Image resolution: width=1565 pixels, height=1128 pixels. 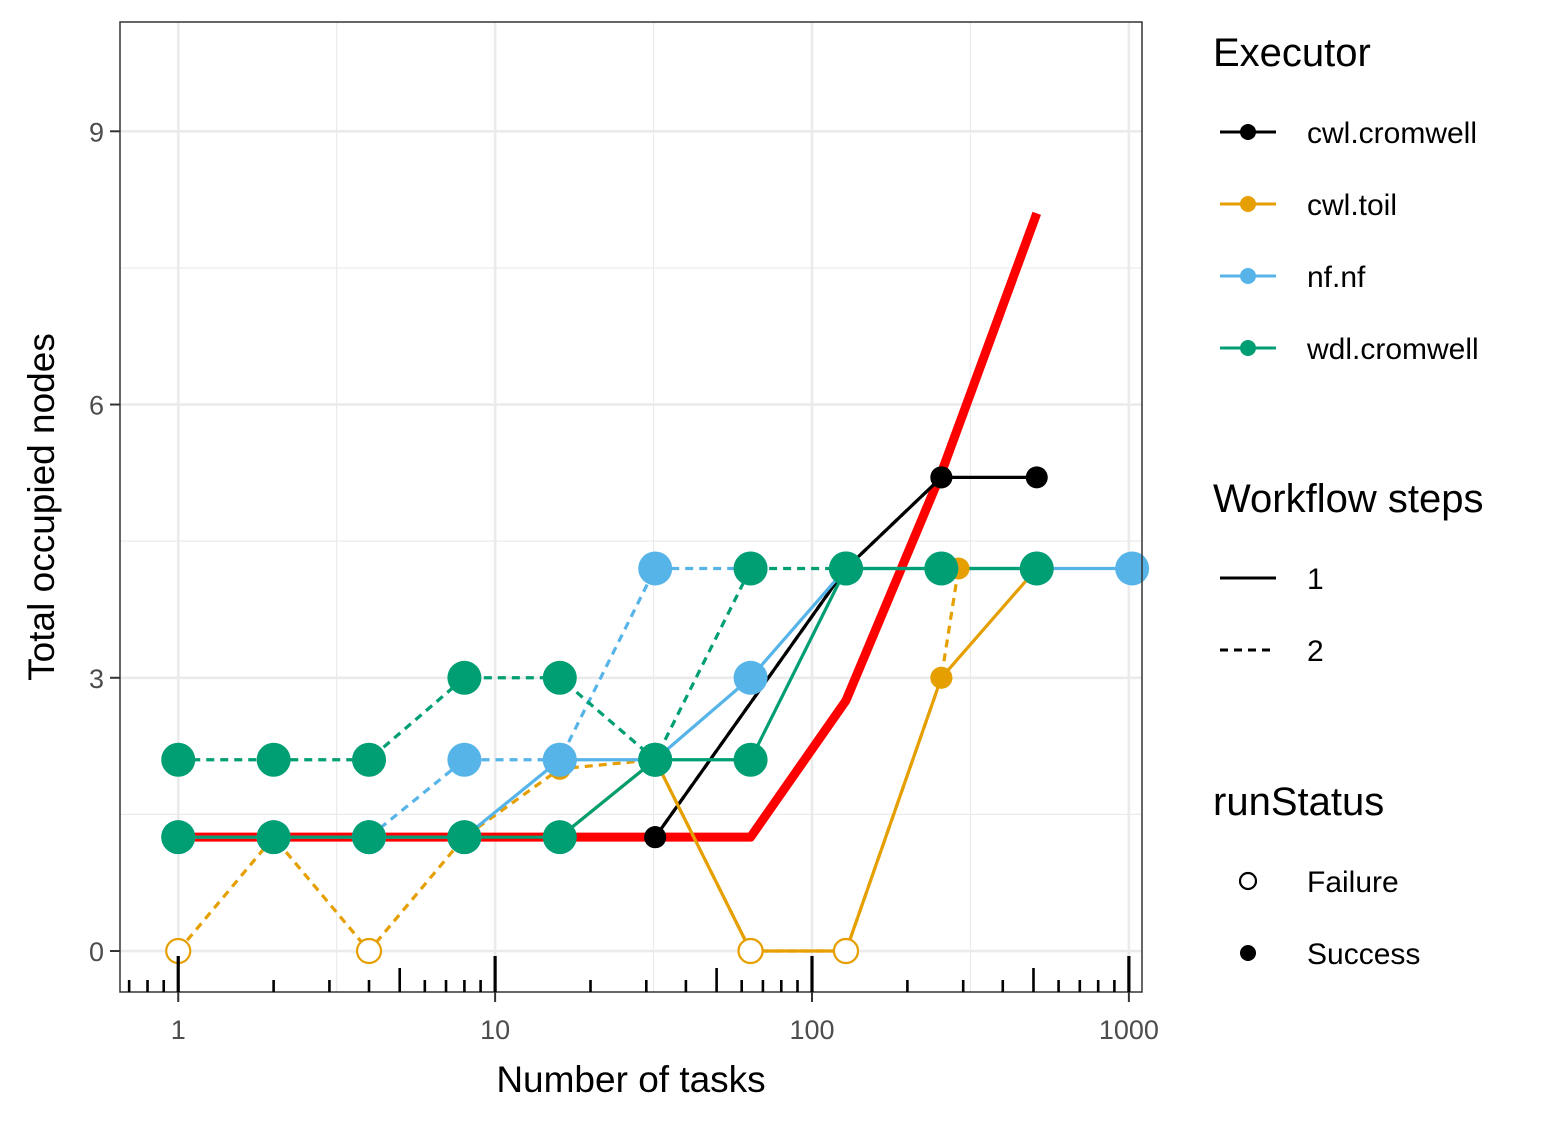 I want to click on legend-status-title: runStatus, so click(x=1298, y=802).